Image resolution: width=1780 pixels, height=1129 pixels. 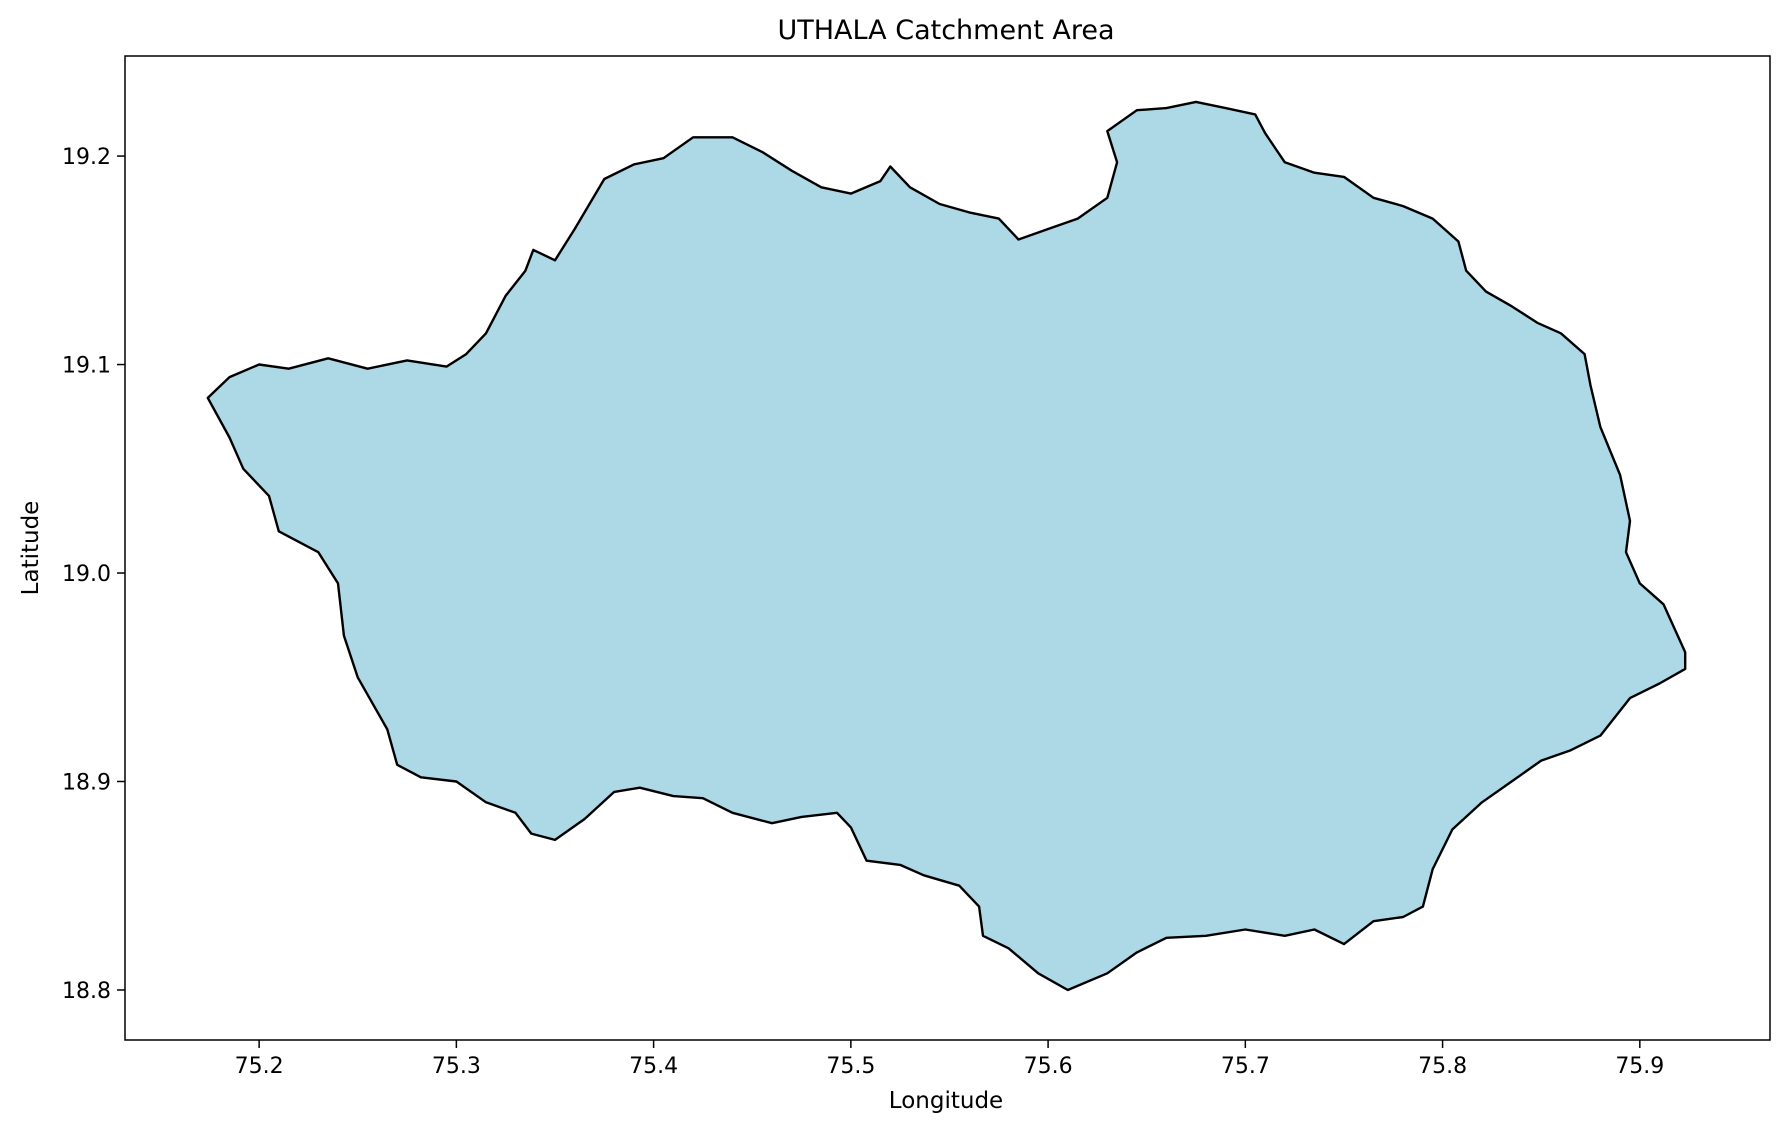 What do you see at coordinates (1048, 1066) in the screenshot?
I see `x-tick-label: 75.6` at bounding box center [1048, 1066].